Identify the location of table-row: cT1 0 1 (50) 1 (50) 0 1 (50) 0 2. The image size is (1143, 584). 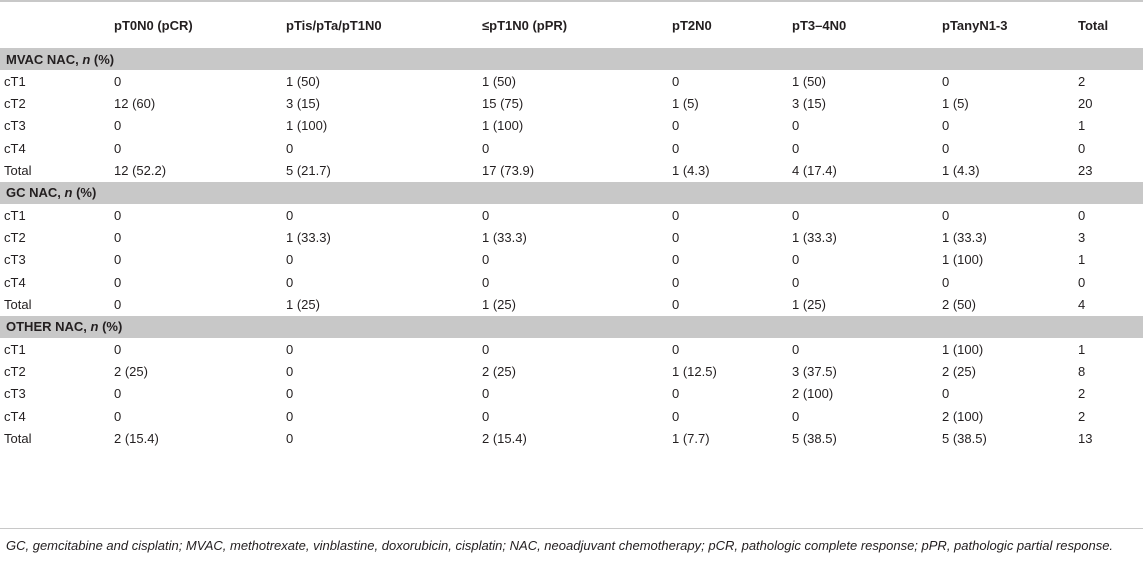
(571, 81).